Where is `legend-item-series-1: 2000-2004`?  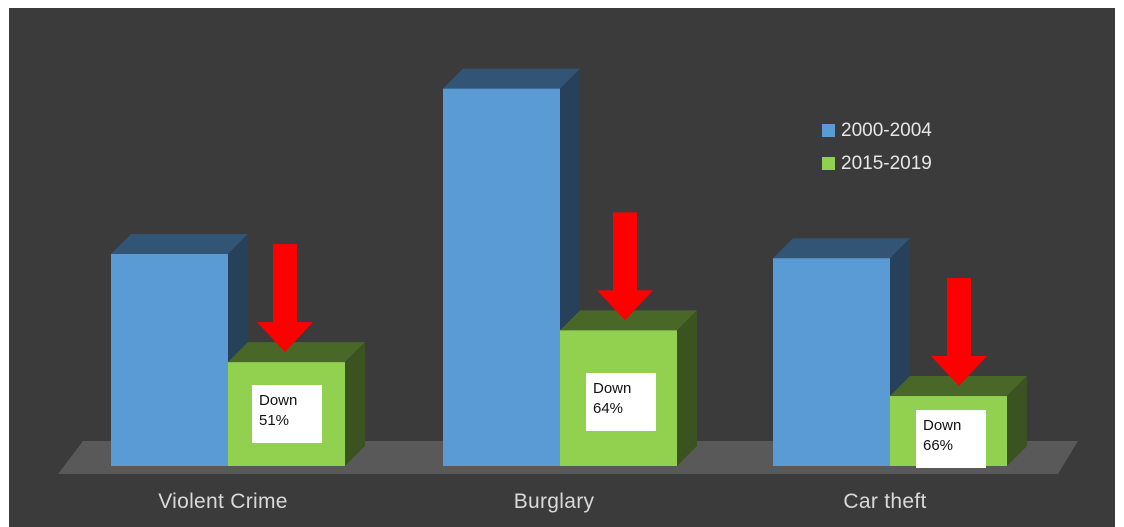
legend-item-series-1: 2000-2004 is located at coordinates (877, 130).